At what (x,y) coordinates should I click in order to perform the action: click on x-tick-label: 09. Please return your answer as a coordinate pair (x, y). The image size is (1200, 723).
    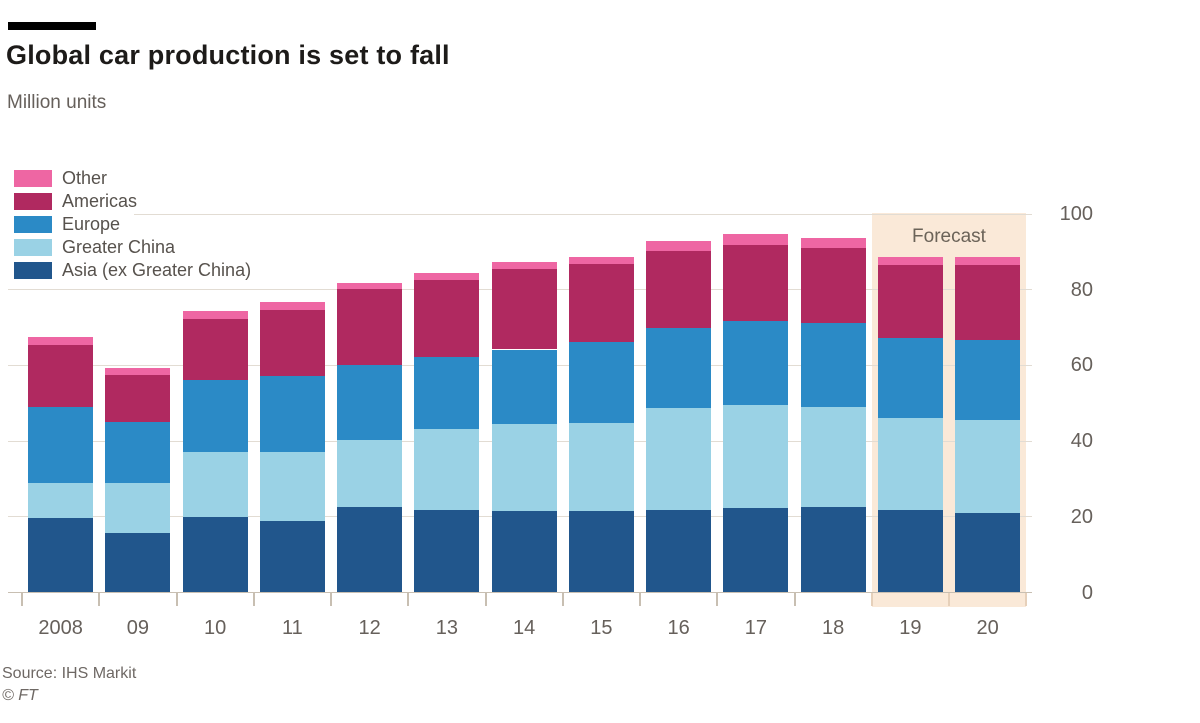
    Looking at the image, I should click on (137, 628).